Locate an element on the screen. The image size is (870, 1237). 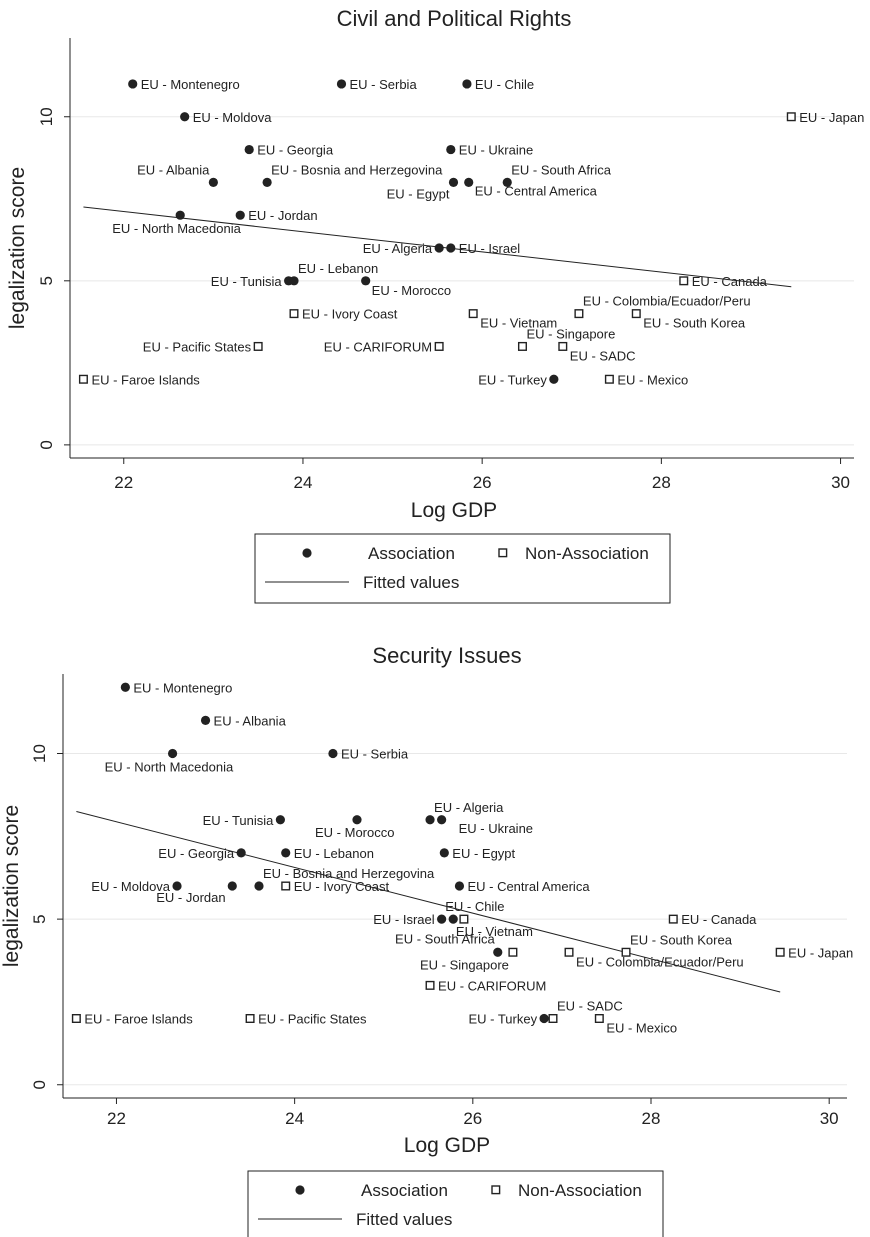
point-label: EU - Montenegro is located at coordinates (182, 687).